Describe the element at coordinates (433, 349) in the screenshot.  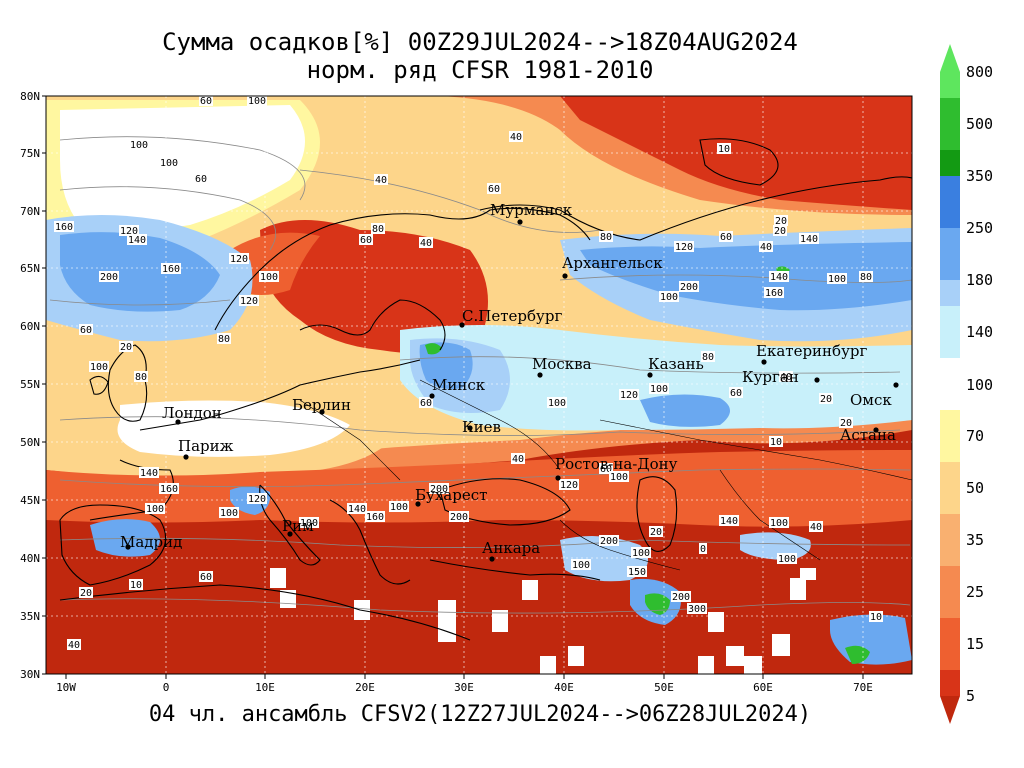
I see `field-baltic-extreme` at that location.